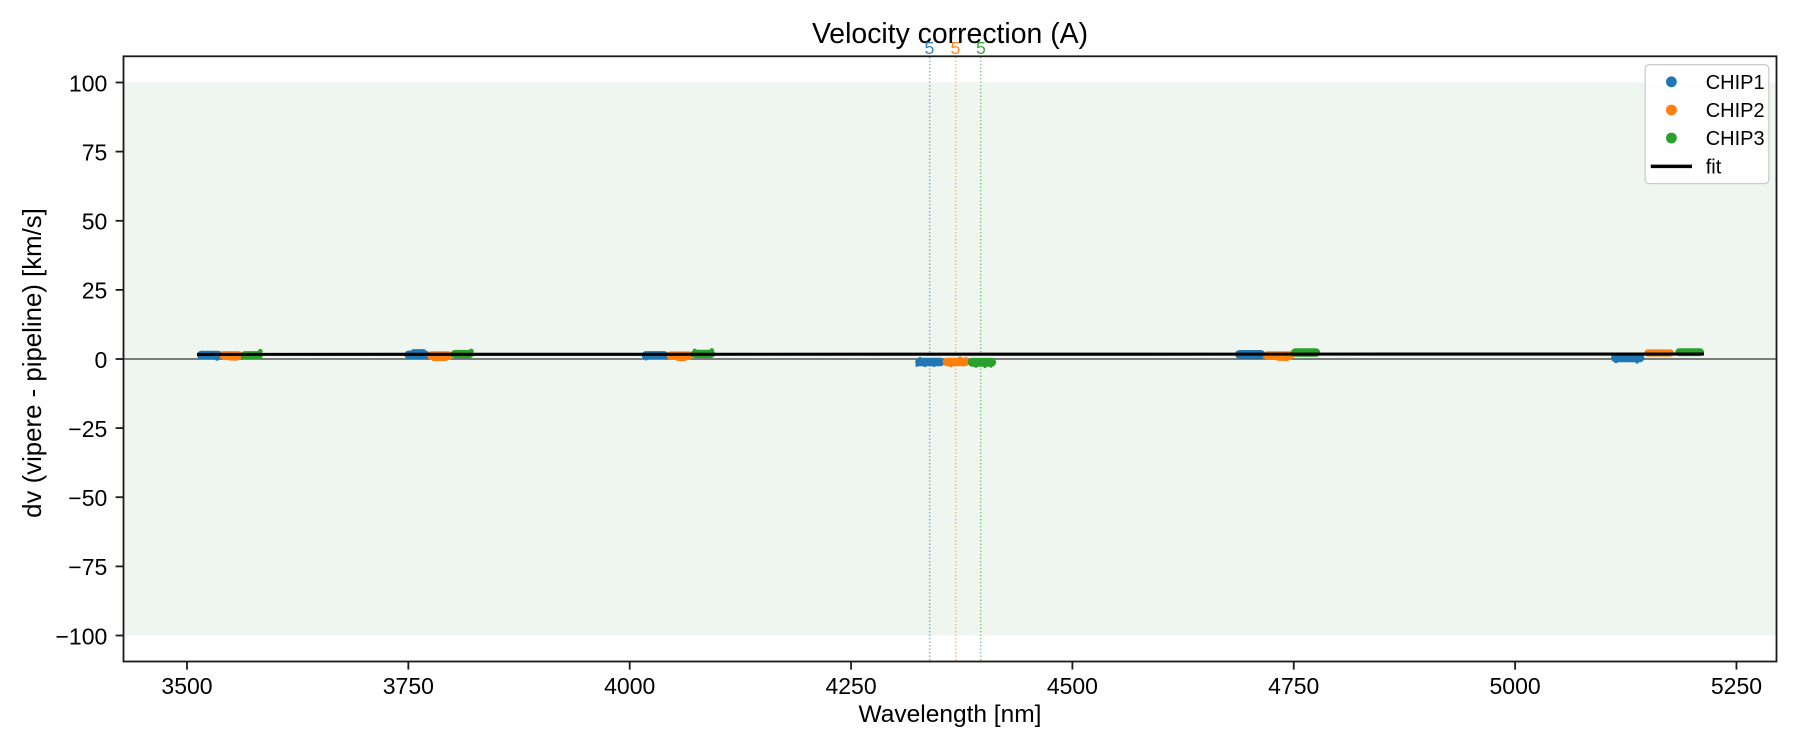 The width and height of the screenshot is (1800, 750). Describe the element at coordinates (950, 714) in the screenshot. I see `svg-text: Wavelength [nm]` at that location.